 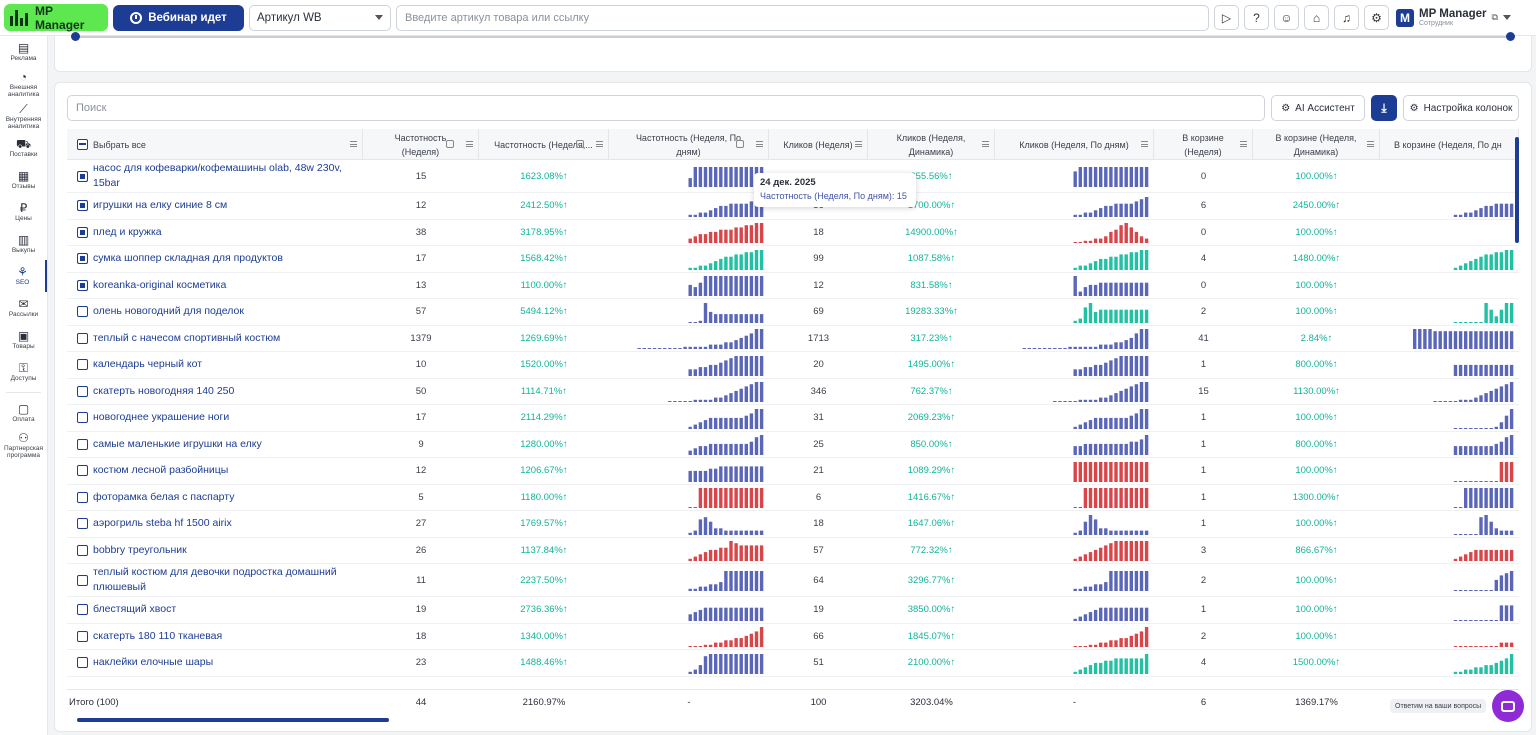 What do you see at coordinates (188, 258) in the screenshot?
I see `keyword-text: сумка шоппер складная для продуктов` at bounding box center [188, 258].